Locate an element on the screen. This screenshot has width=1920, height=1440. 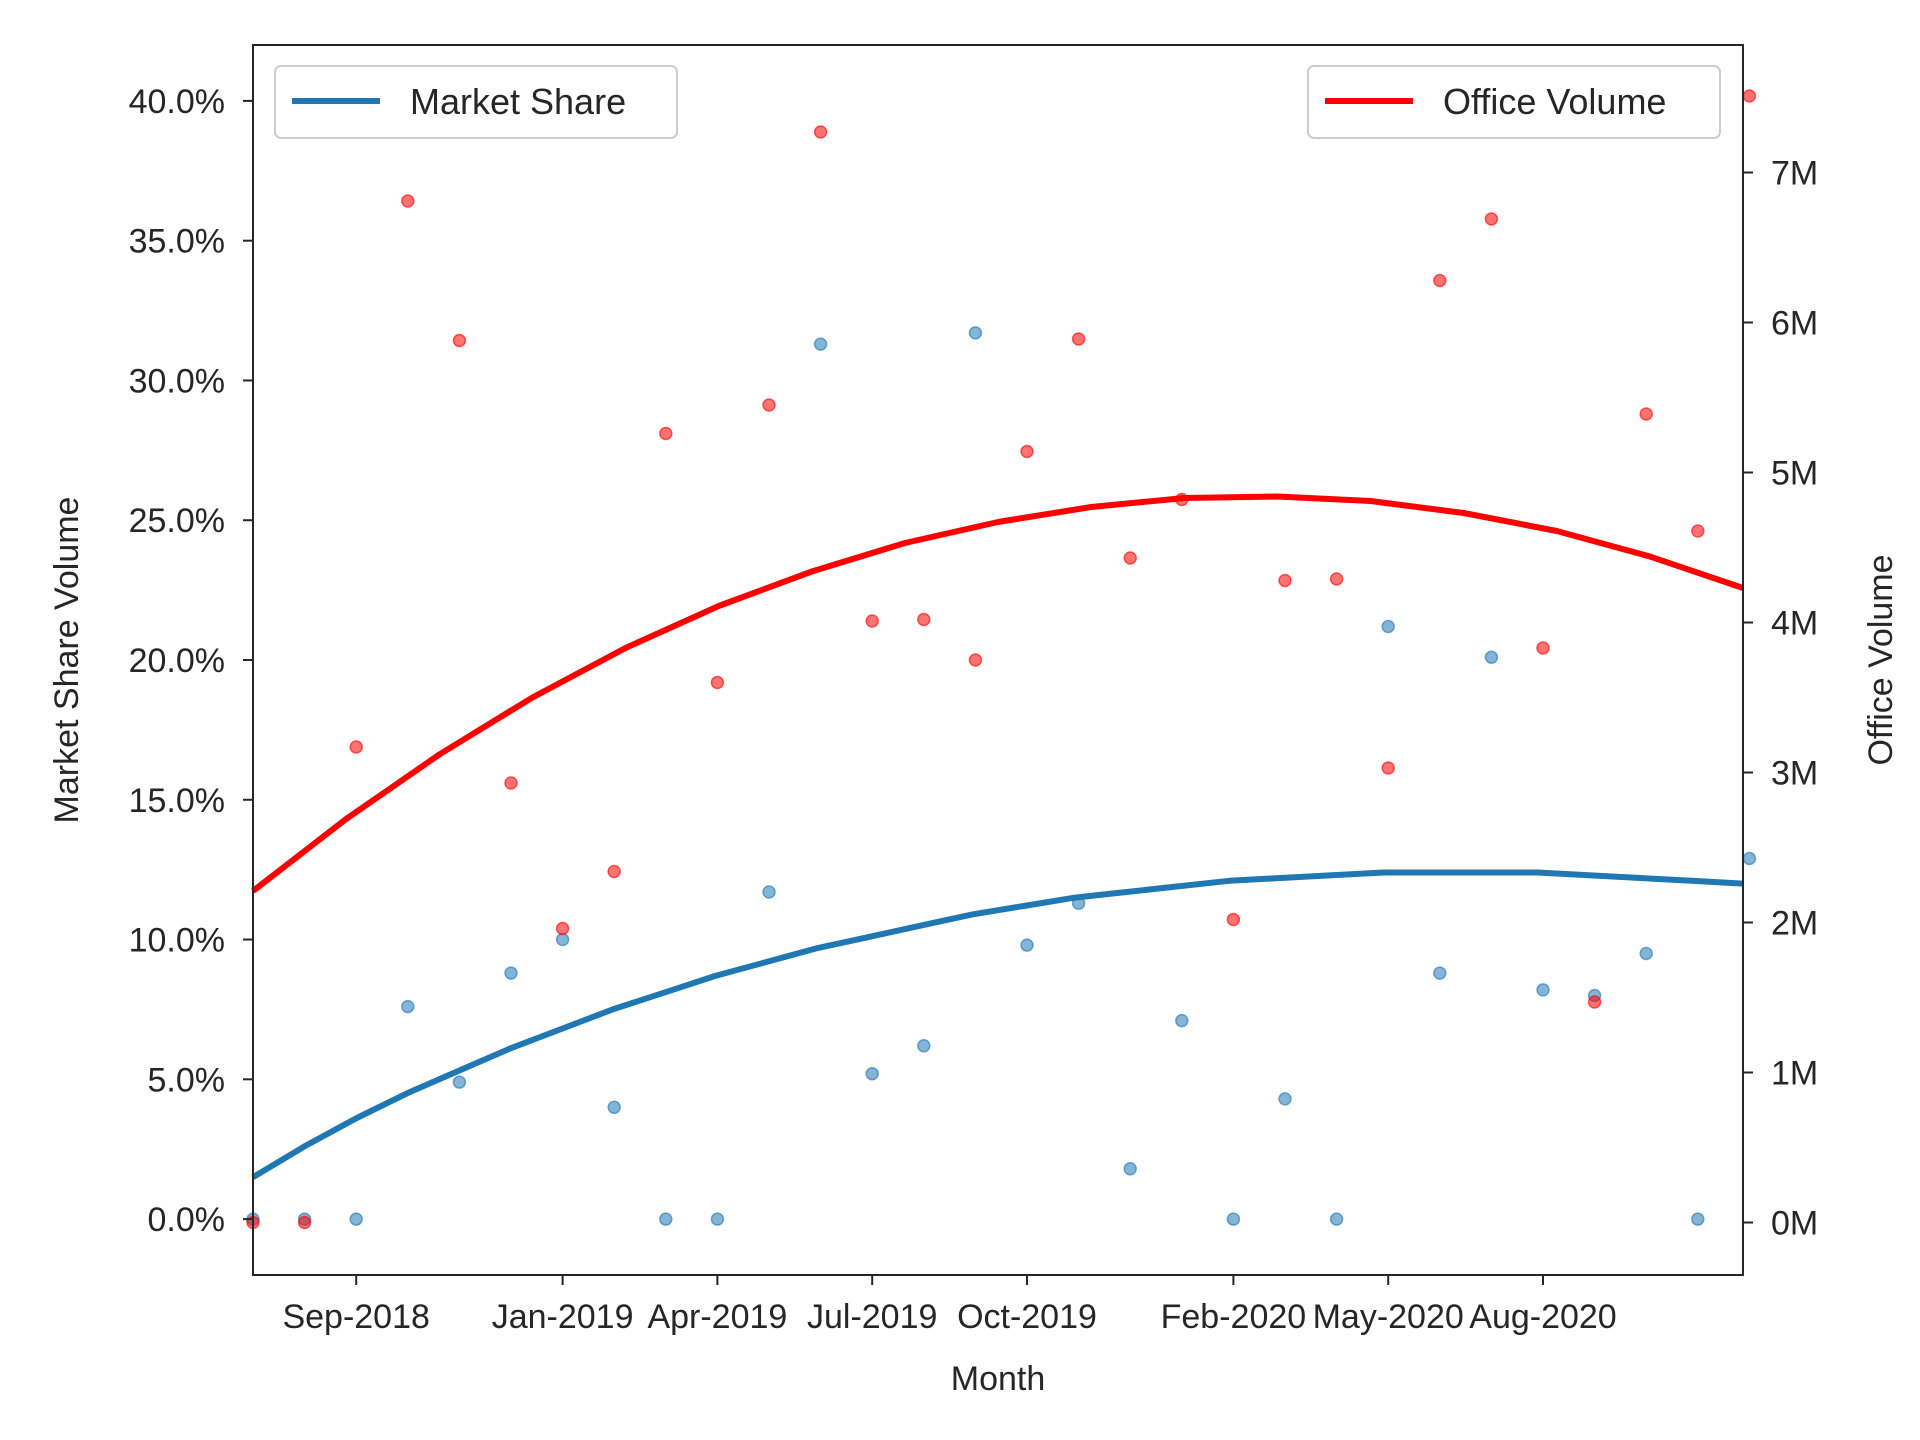
y-left-tick-label: 5.0% is located at coordinates (187, 1080).